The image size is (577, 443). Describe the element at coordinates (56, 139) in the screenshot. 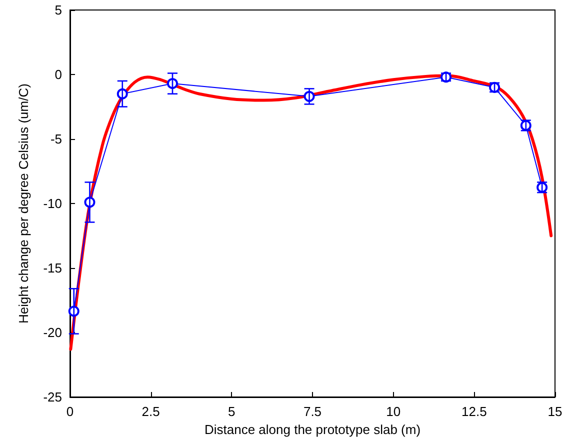

I see `y-tick-label: -5` at that location.